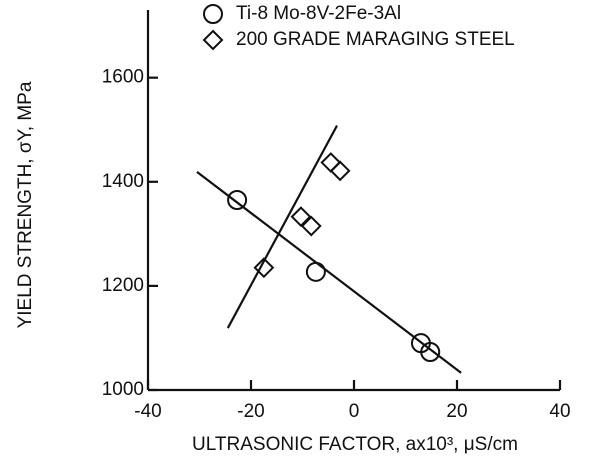 The width and height of the screenshot is (593, 464). What do you see at coordinates (123, 77) in the screenshot?
I see `y-tick-label: 1600` at bounding box center [123, 77].